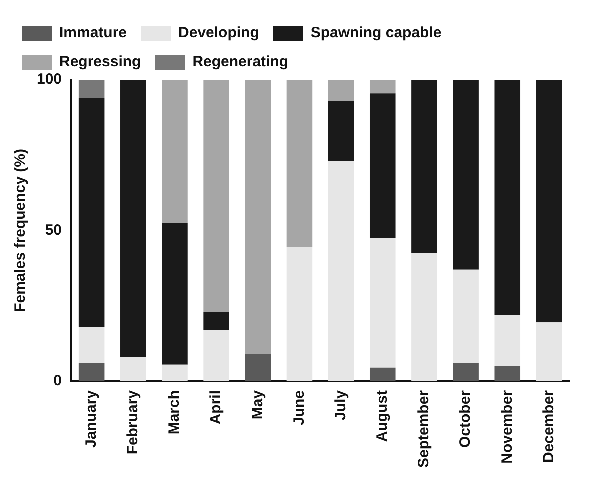  What do you see at coordinates (299, 408) in the screenshot?
I see `x-tick-label: June` at bounding box center [299, 408].